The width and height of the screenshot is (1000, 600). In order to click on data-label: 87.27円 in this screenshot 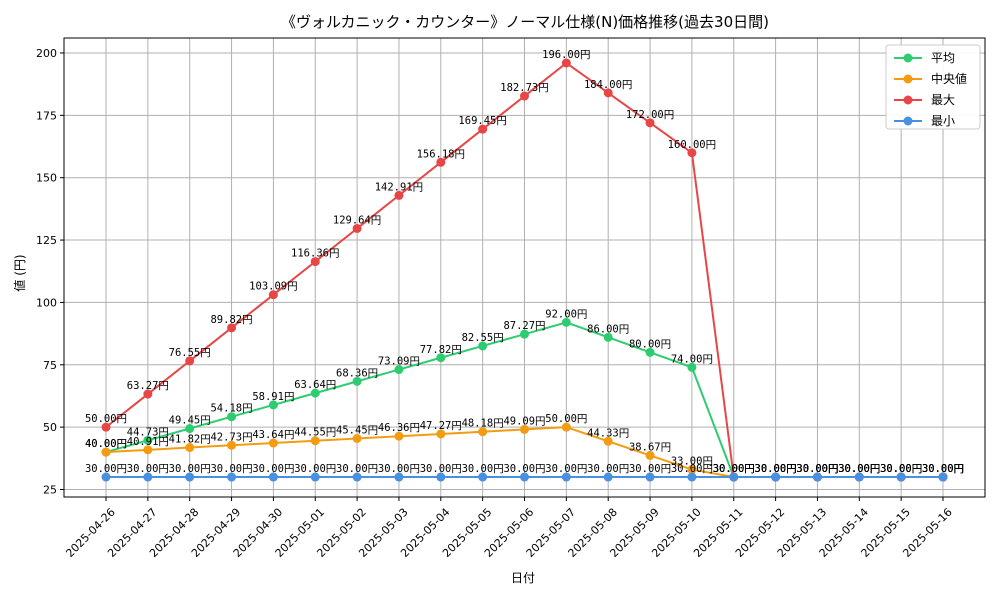, I will do `click(524, 326)`.